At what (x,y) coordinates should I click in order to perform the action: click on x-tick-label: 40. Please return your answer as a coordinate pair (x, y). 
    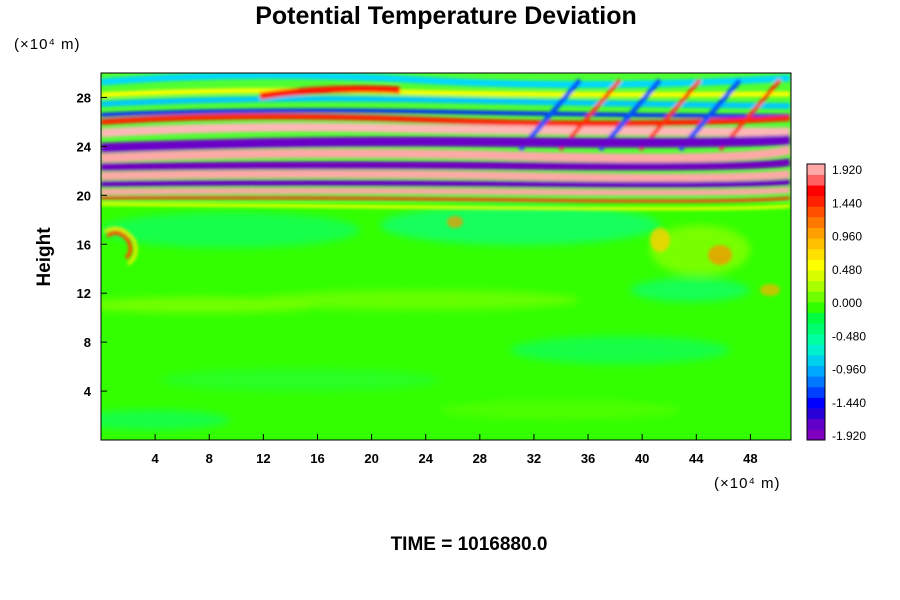
    Looking at the image, I should click on (642, 458).